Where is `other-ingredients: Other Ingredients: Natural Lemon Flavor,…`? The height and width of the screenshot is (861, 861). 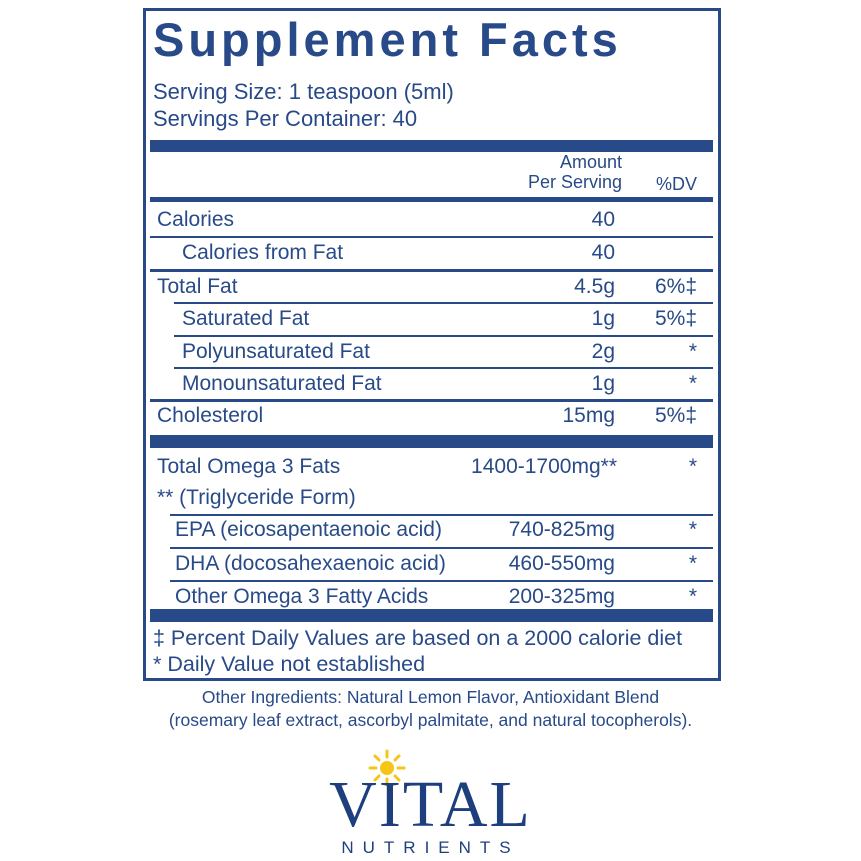
other-ingredients: Other Ingredients: Natural Lemon Flavor,… is located at coordinates (430, 709).